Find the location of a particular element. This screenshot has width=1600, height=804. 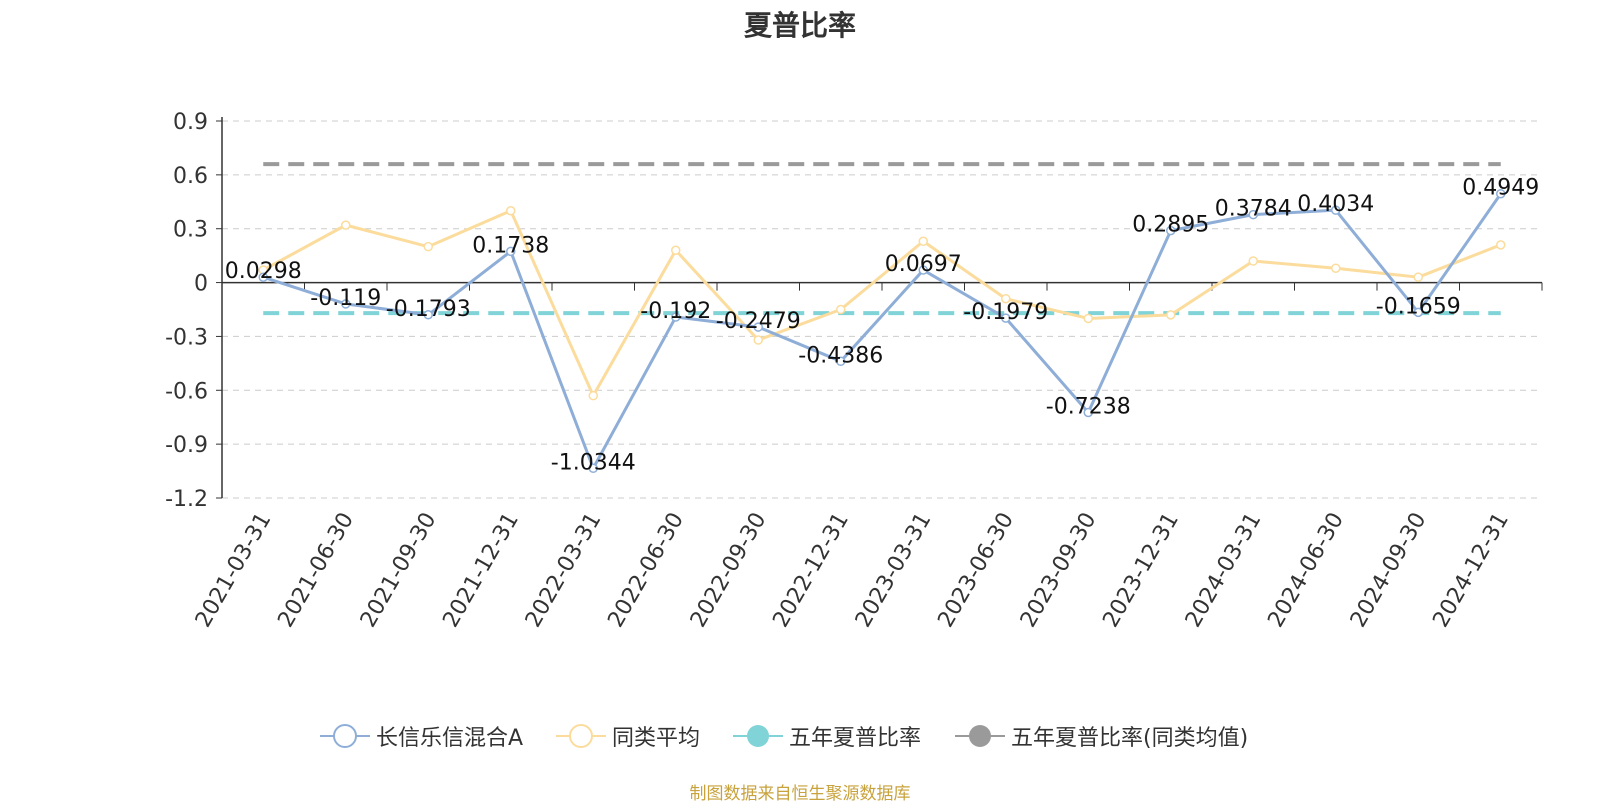

data-label: -0.192 is located at coordinates (675, 311).